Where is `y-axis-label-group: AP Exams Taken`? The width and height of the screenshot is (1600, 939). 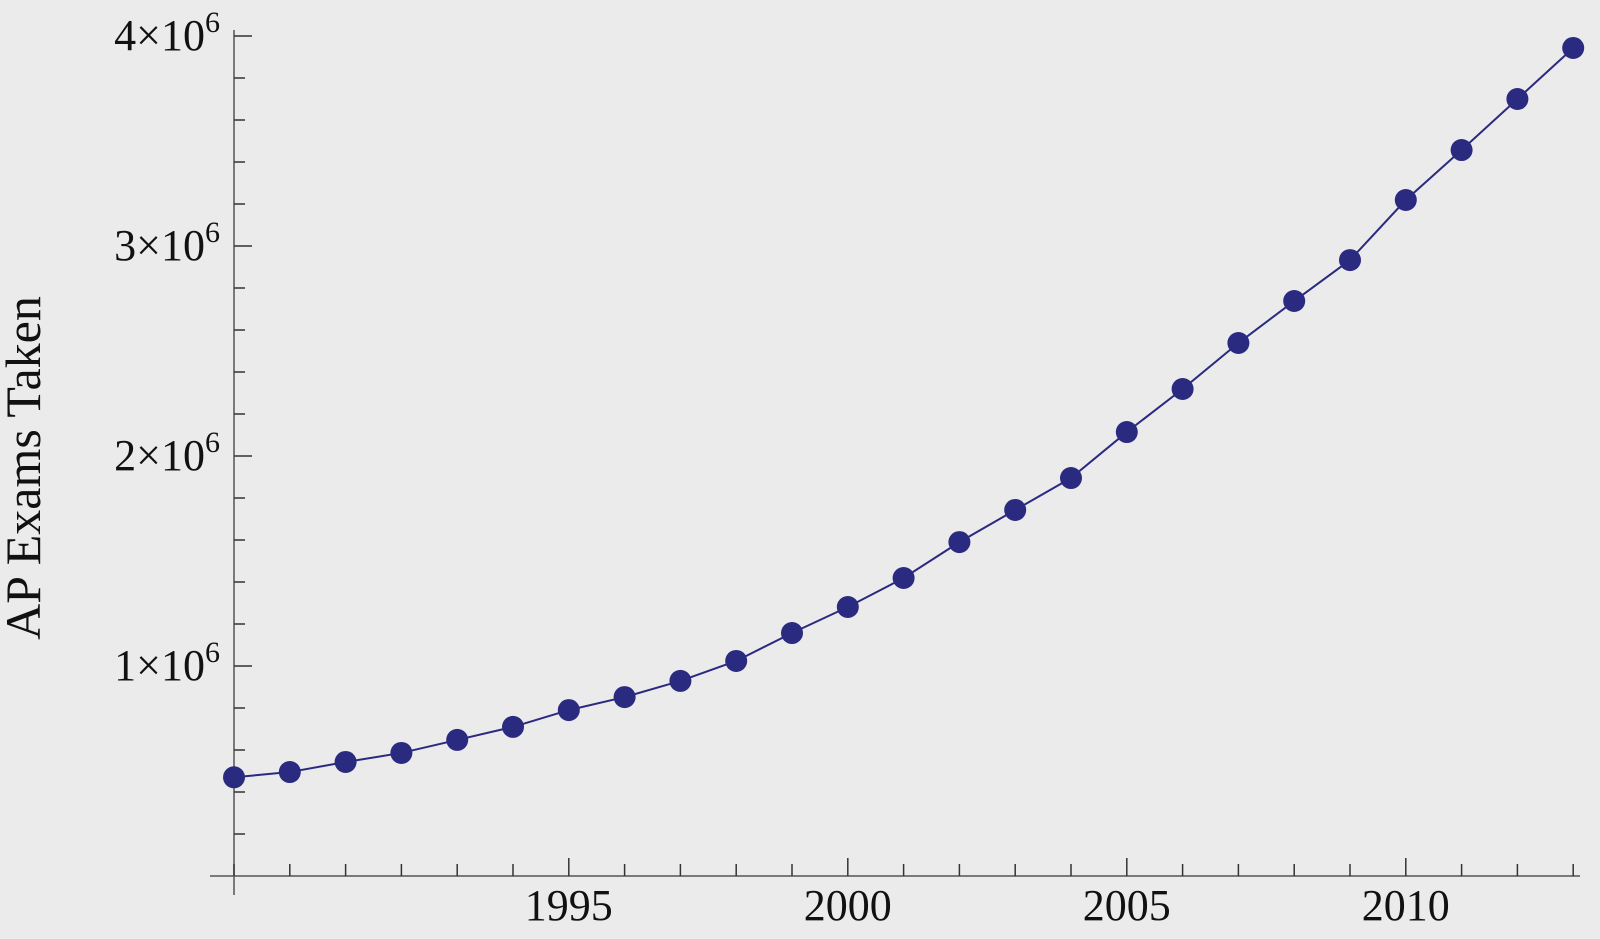
y-axis-label-group: AP Exams Taken is located at coordinates (25, 468).